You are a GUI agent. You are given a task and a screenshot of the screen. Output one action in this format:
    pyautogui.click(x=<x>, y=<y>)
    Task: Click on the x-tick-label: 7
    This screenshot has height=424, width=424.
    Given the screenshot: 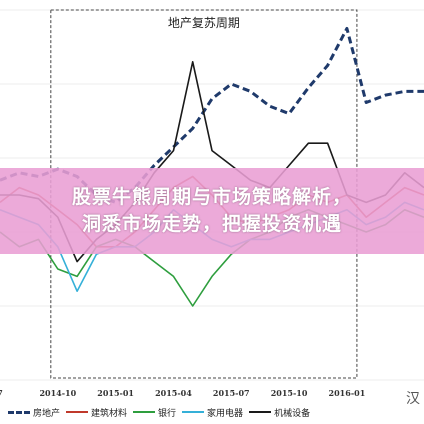 What is the action you would take?
    pyautogui.click(x=1, y=393)
    